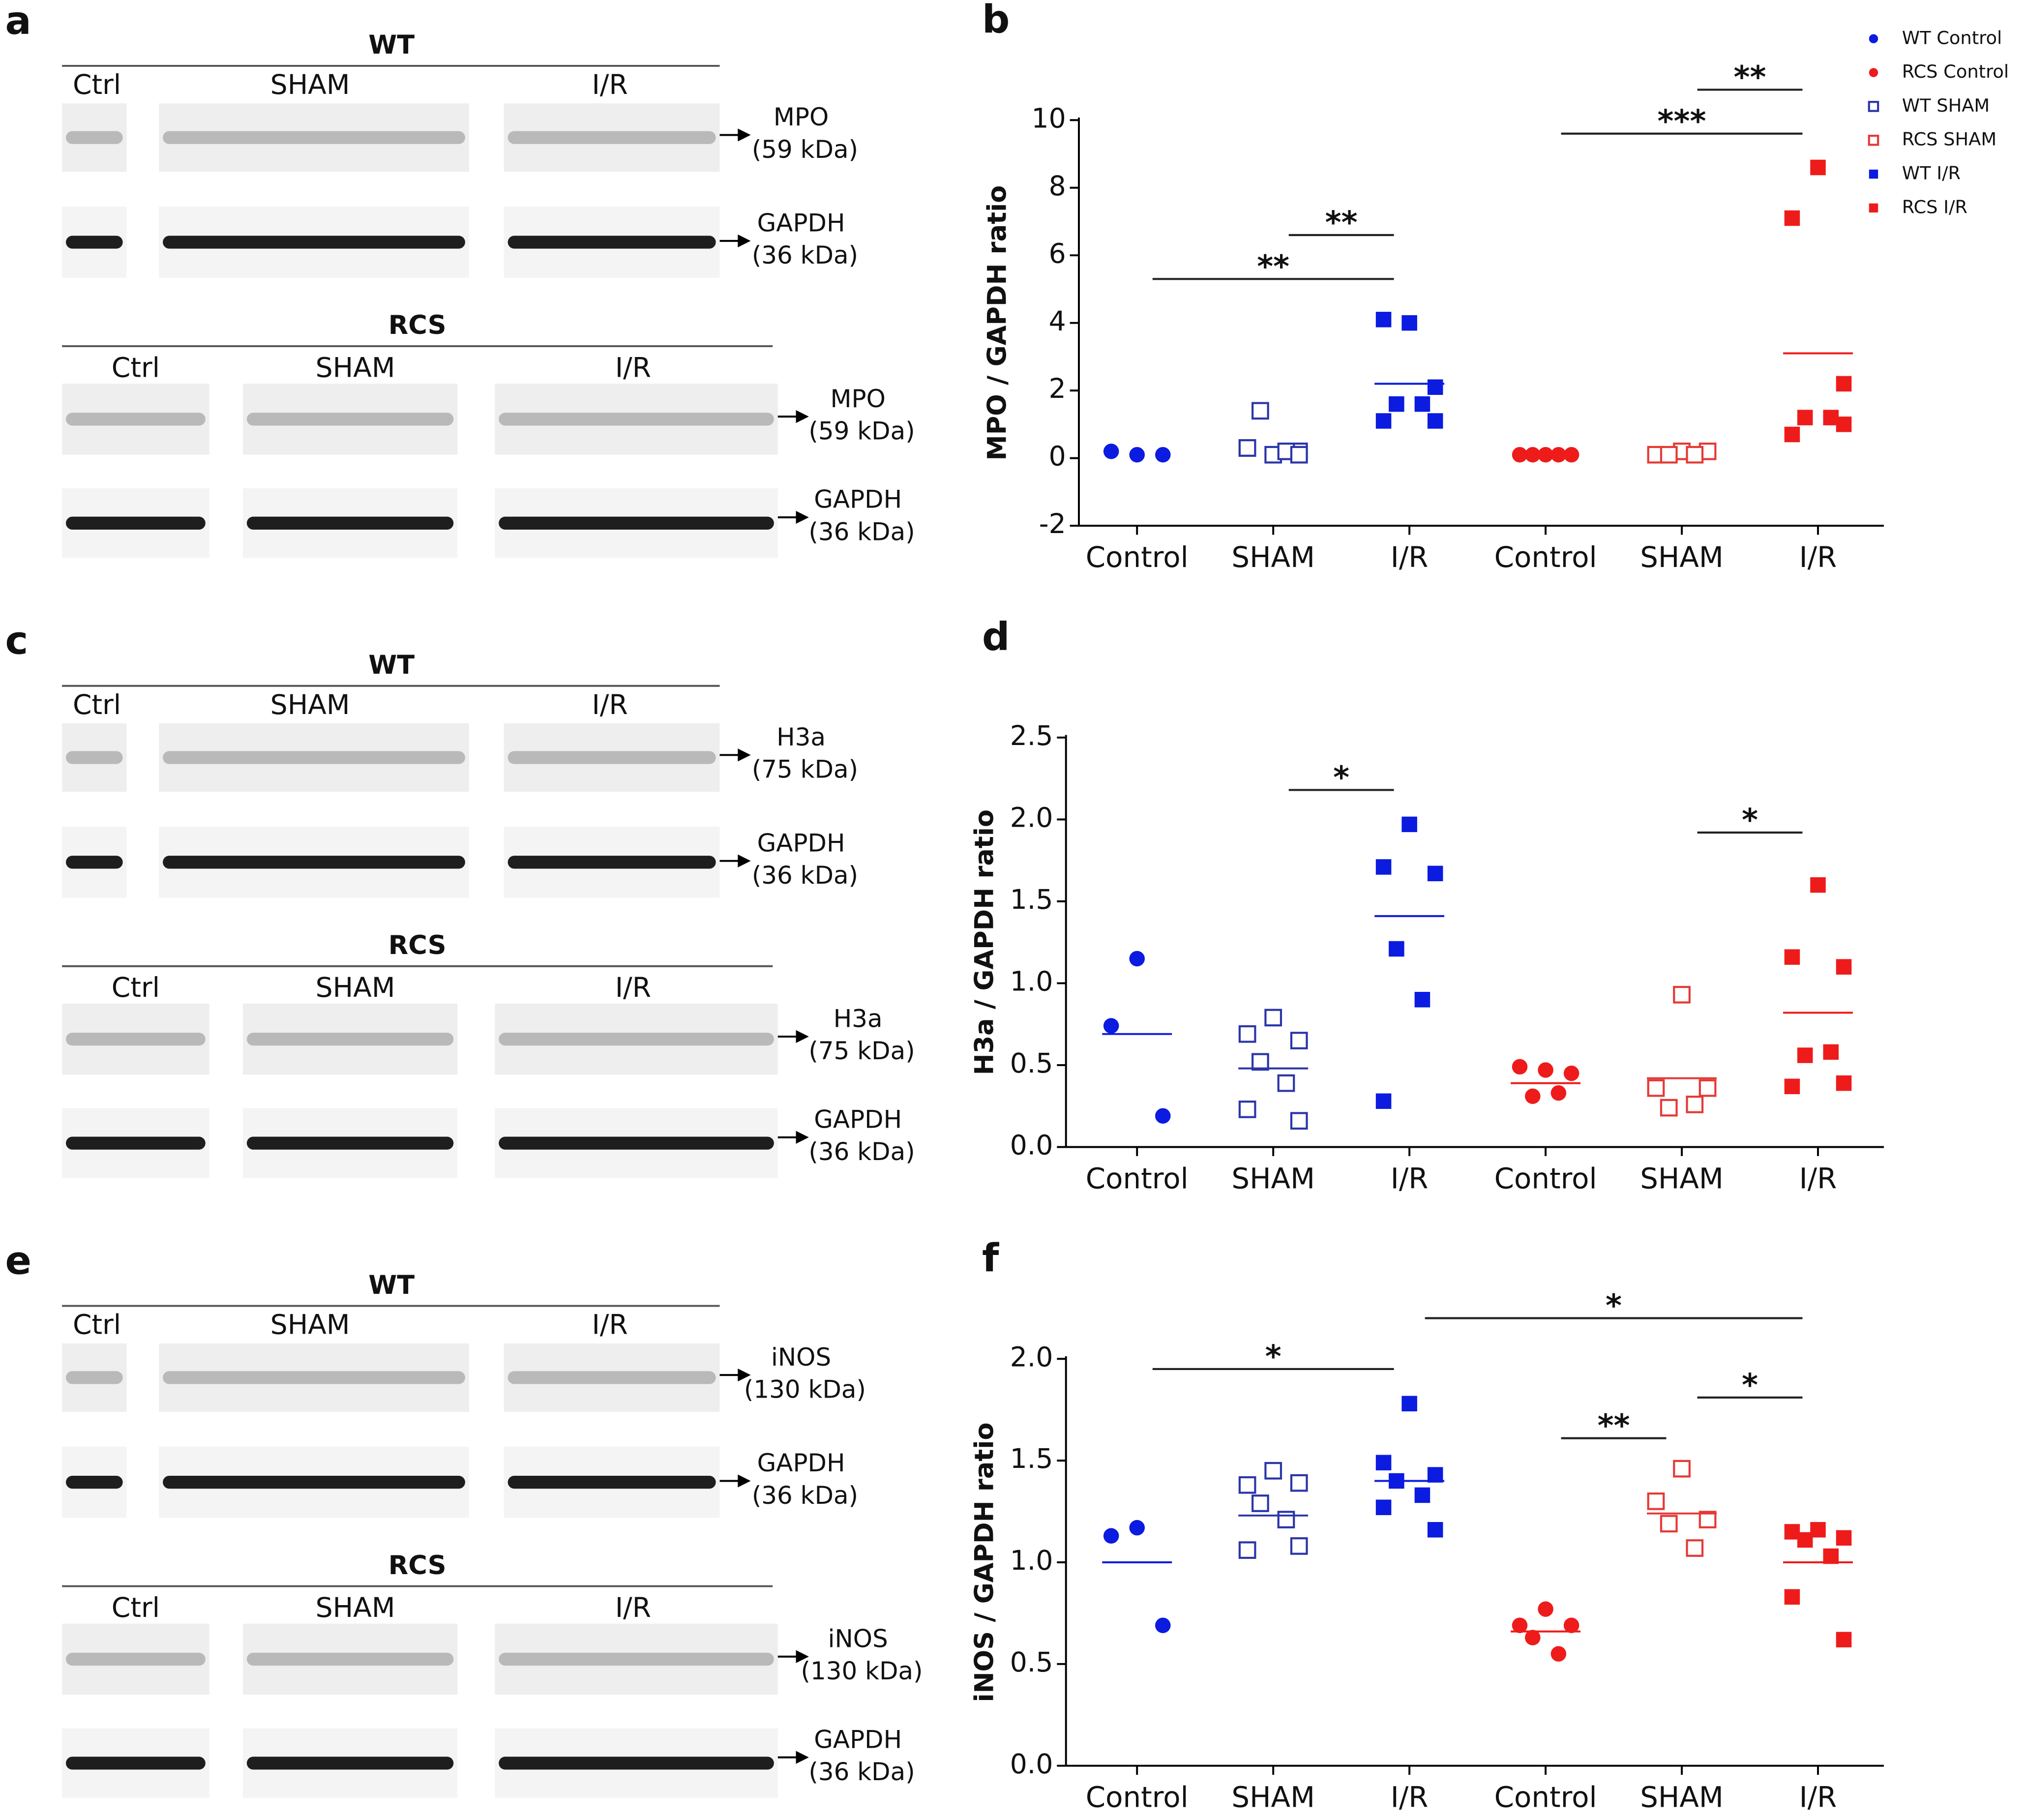  What do you see at coordinates (991, 1258) in the screenshot?
I see `panel-label: f` at bounding box center [991, 1258].